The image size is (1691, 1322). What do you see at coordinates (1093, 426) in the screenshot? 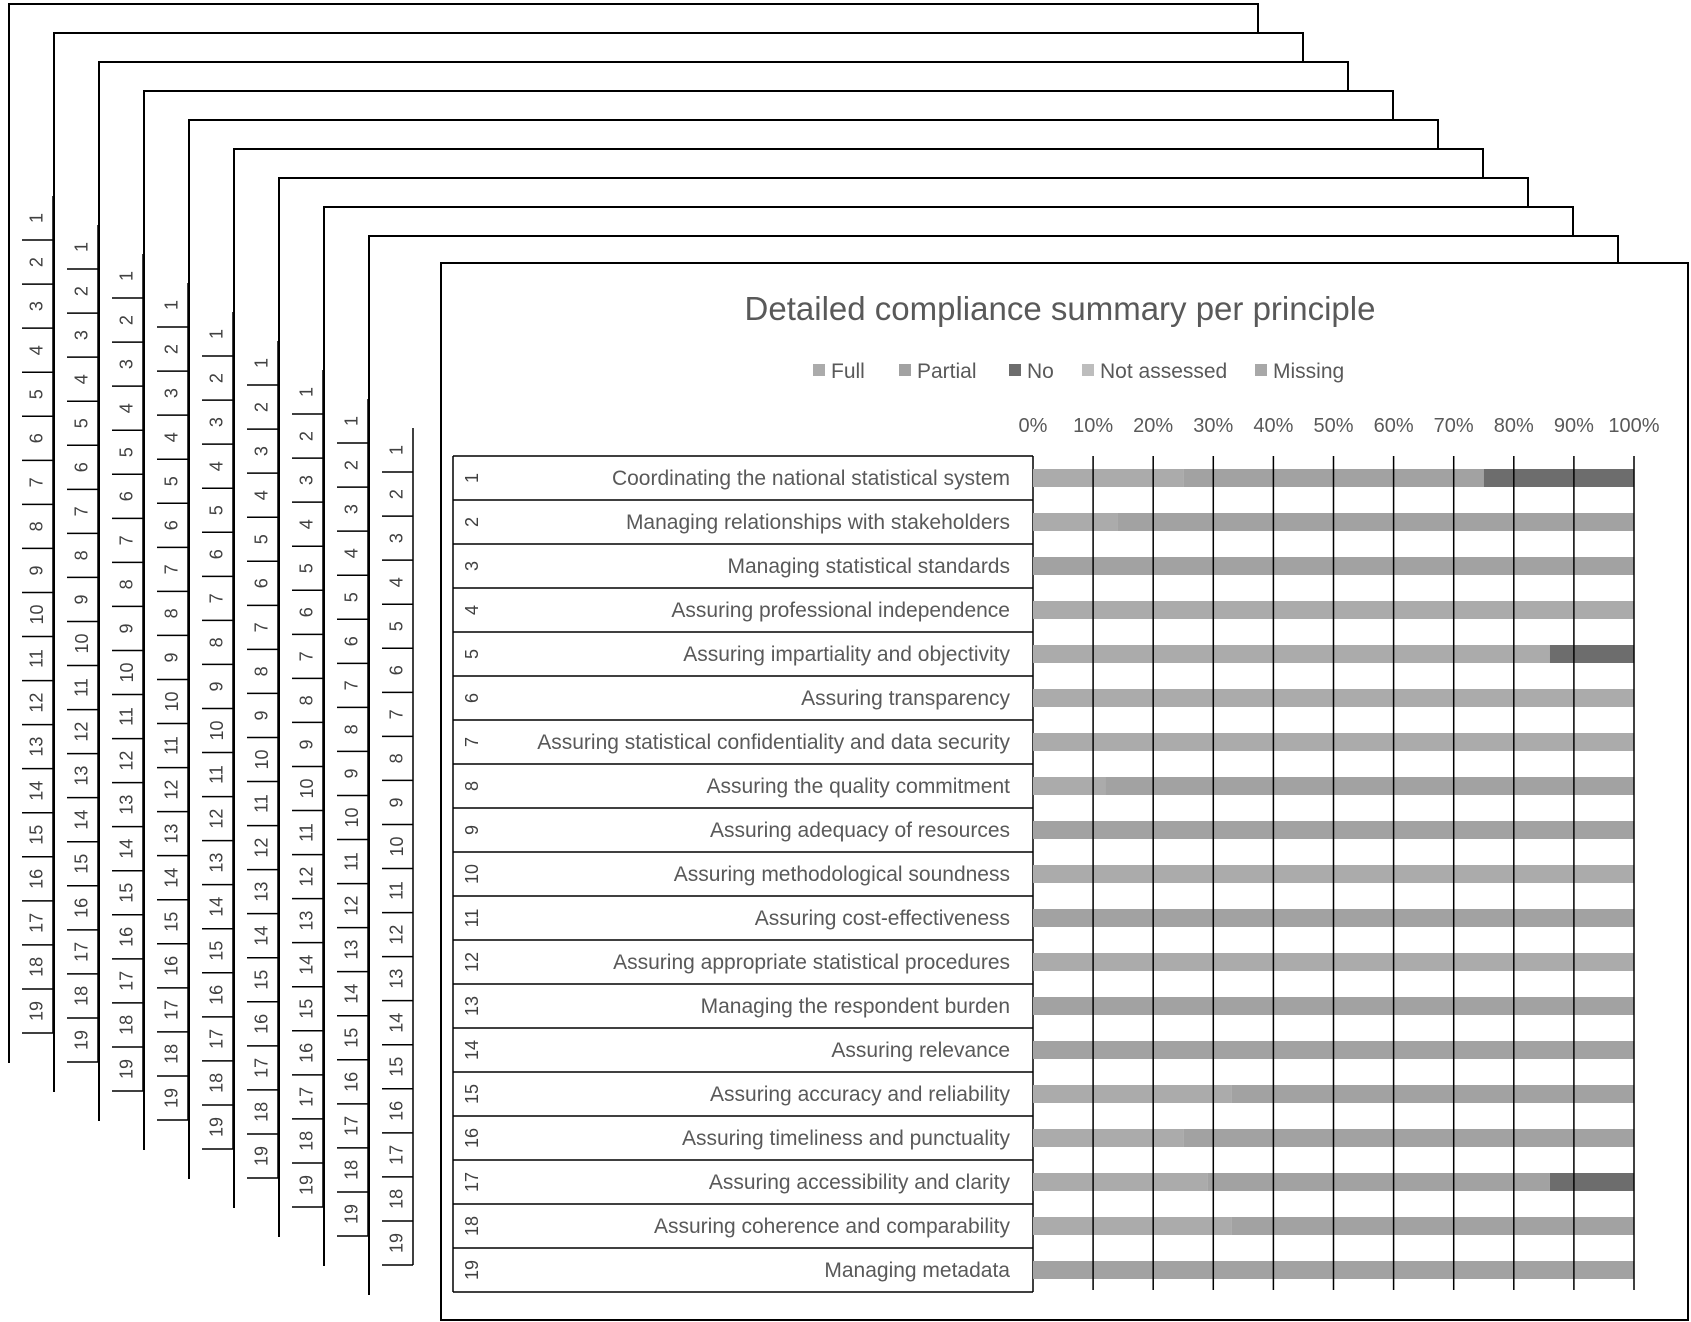
I see `x-tick-label: 10%` at bounding box center [1093, 426].